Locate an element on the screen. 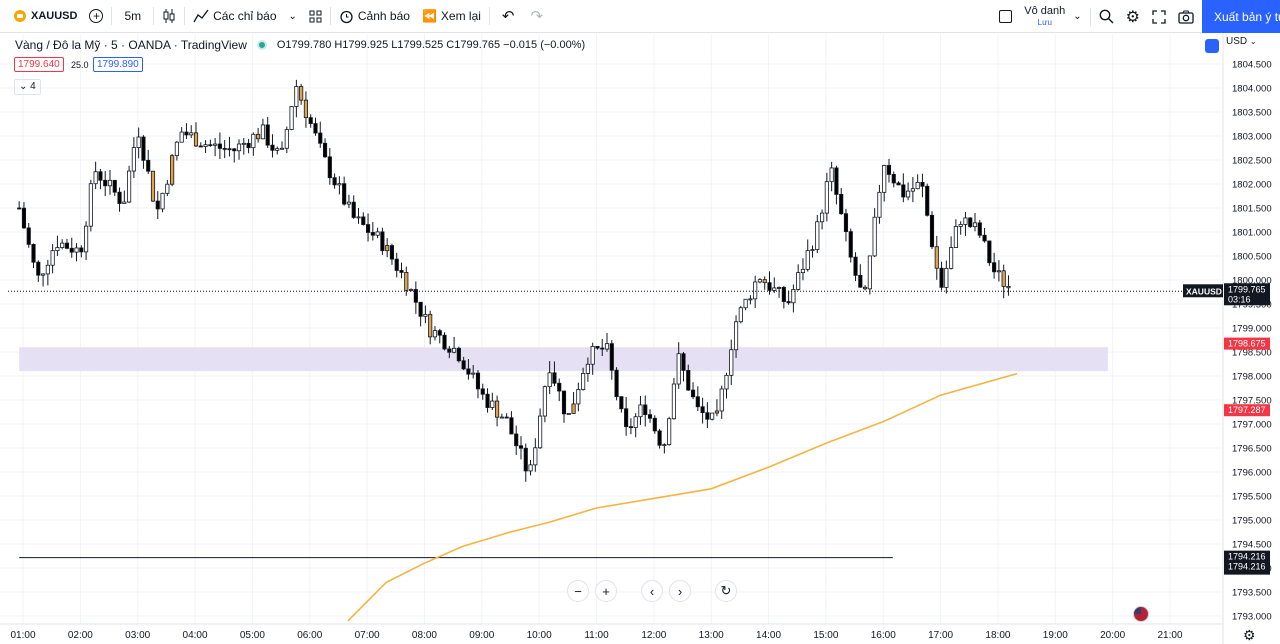  search-button is located at coordinates (1106, 16).